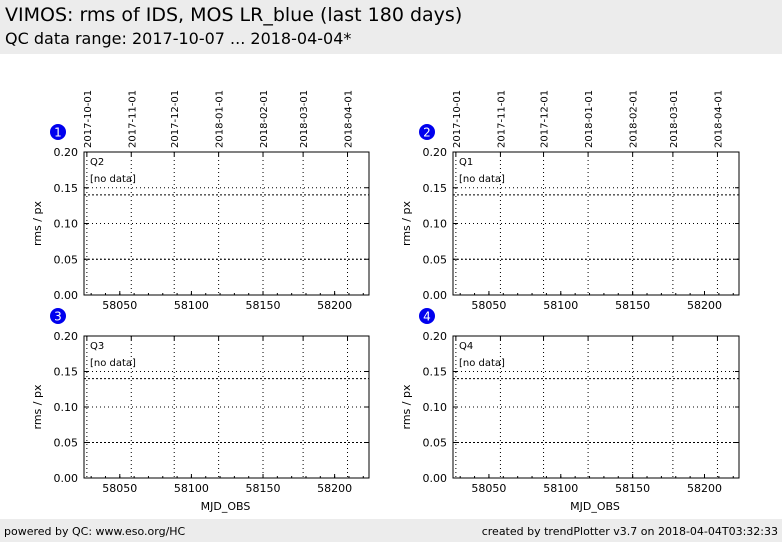 The image size is (782, 542). I want to click on panel-number-label: 1, so click(58, 133).